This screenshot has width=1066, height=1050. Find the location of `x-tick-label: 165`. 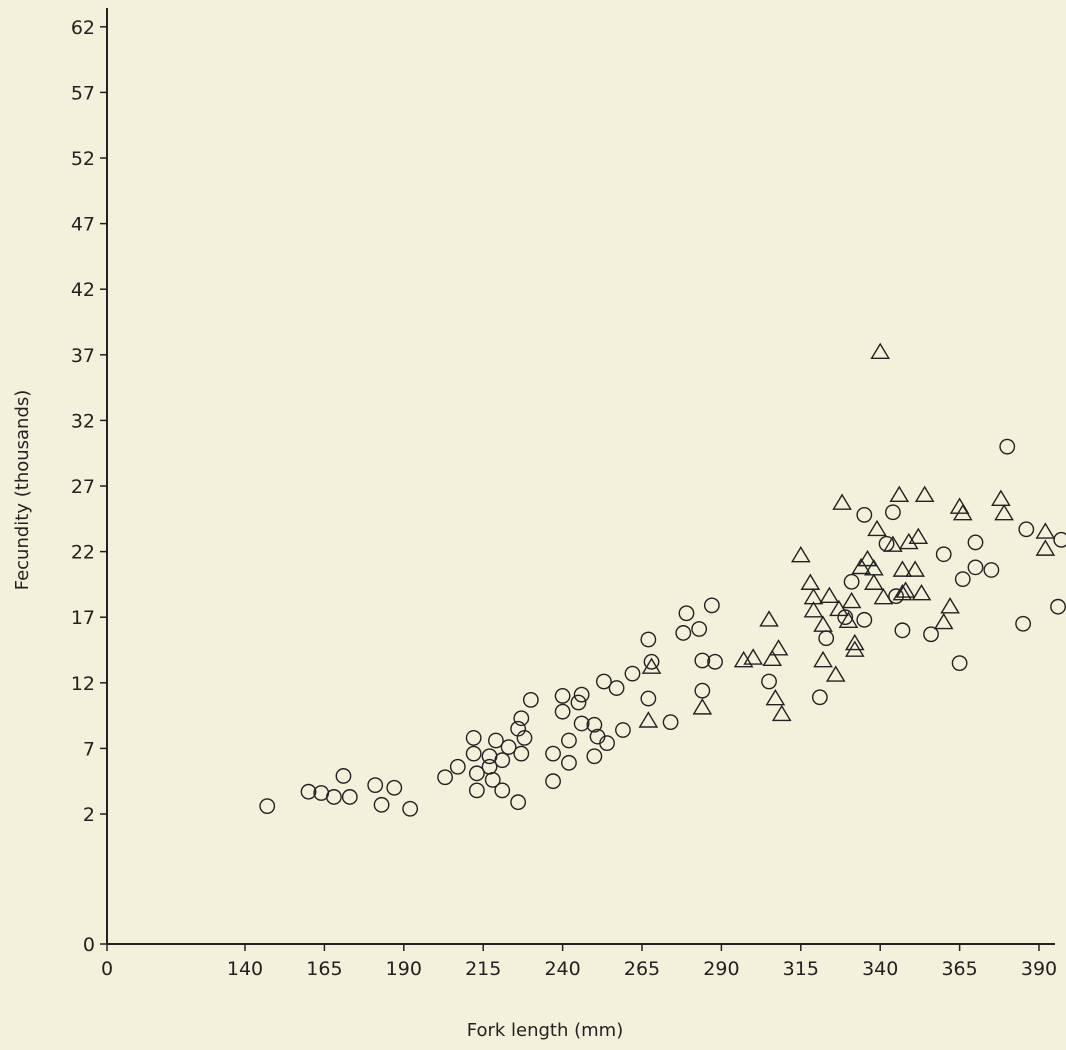

x-tick-label: 165 is located at coordinates (324, 969).